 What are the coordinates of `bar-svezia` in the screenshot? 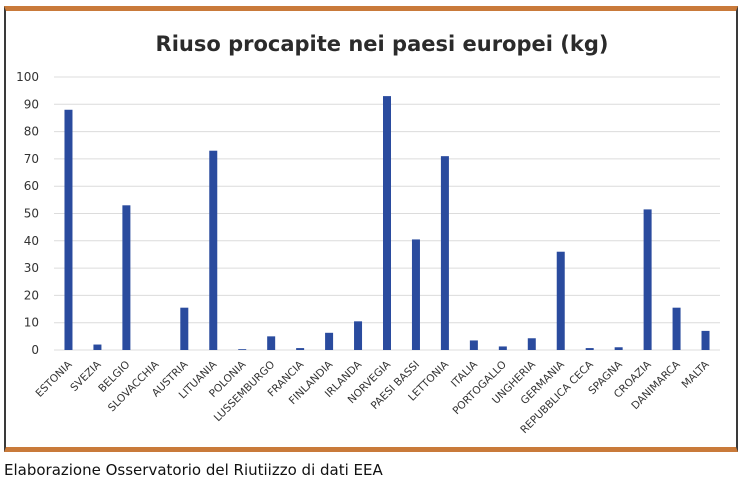 It's located at (97, 347).